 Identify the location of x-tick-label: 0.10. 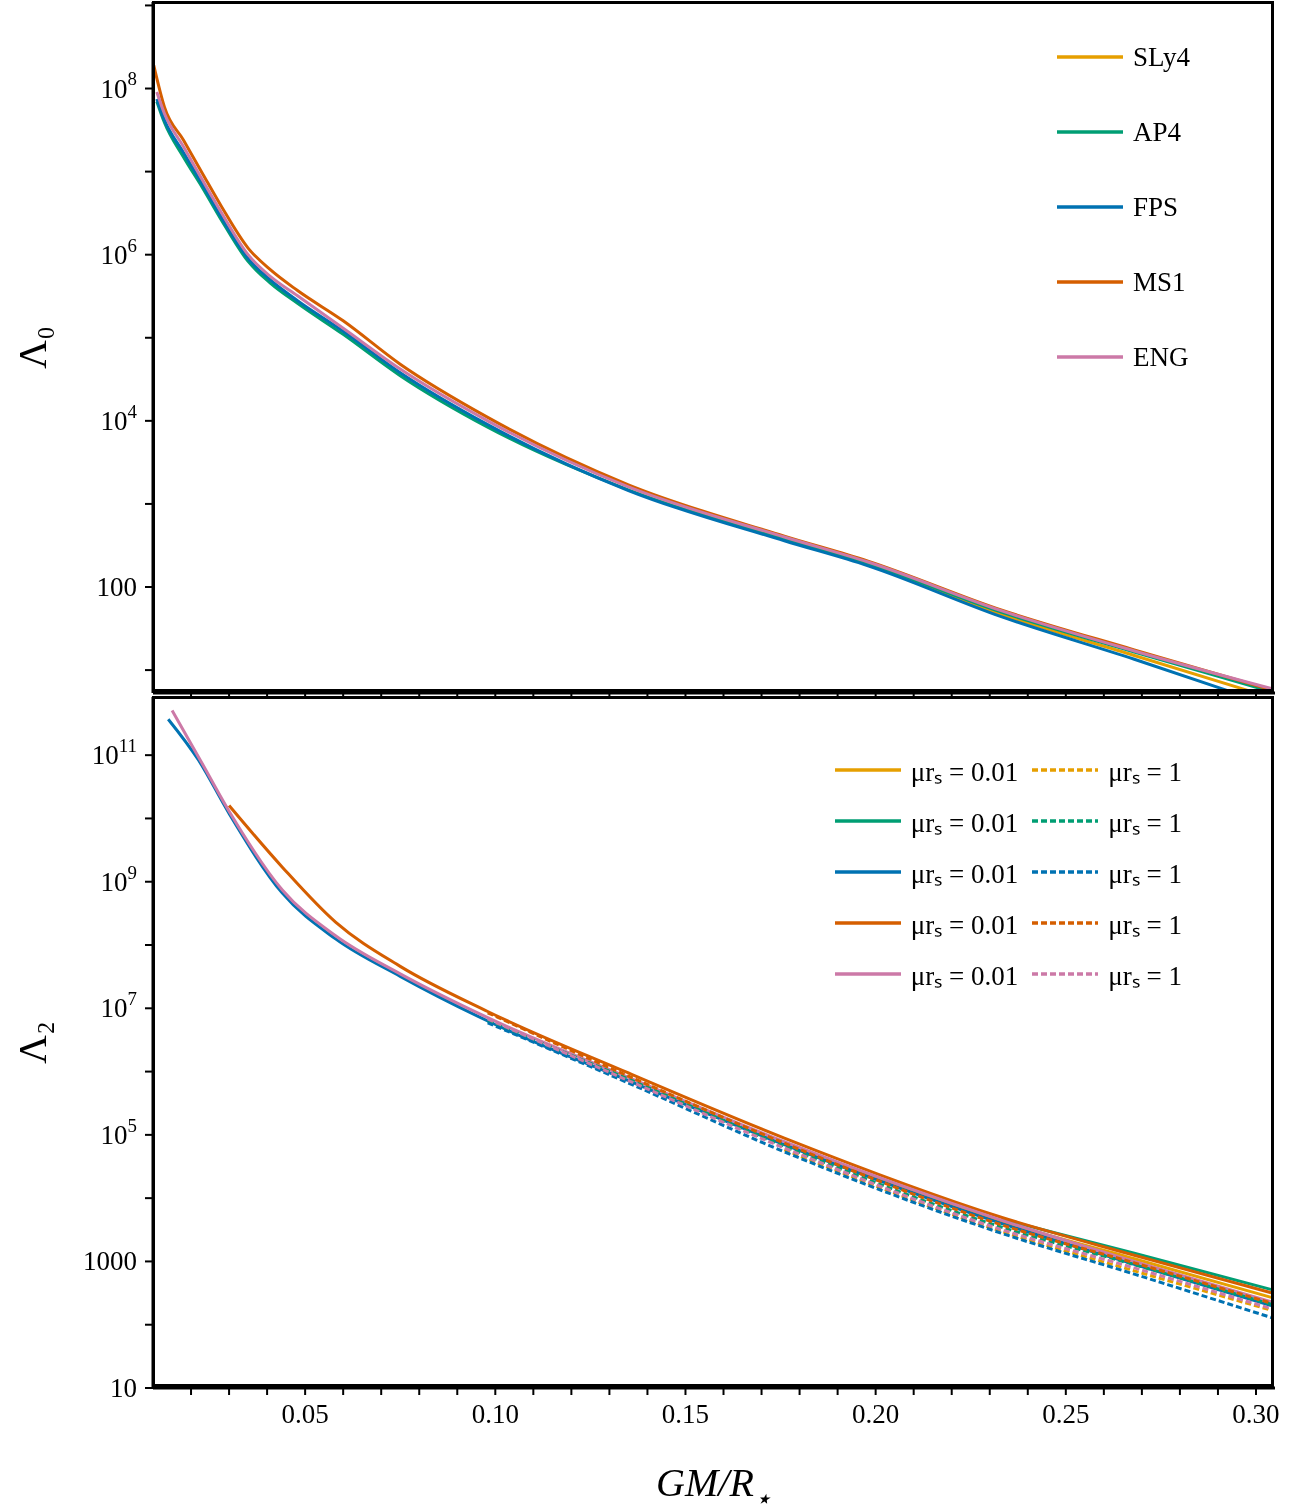
(495, 1414).